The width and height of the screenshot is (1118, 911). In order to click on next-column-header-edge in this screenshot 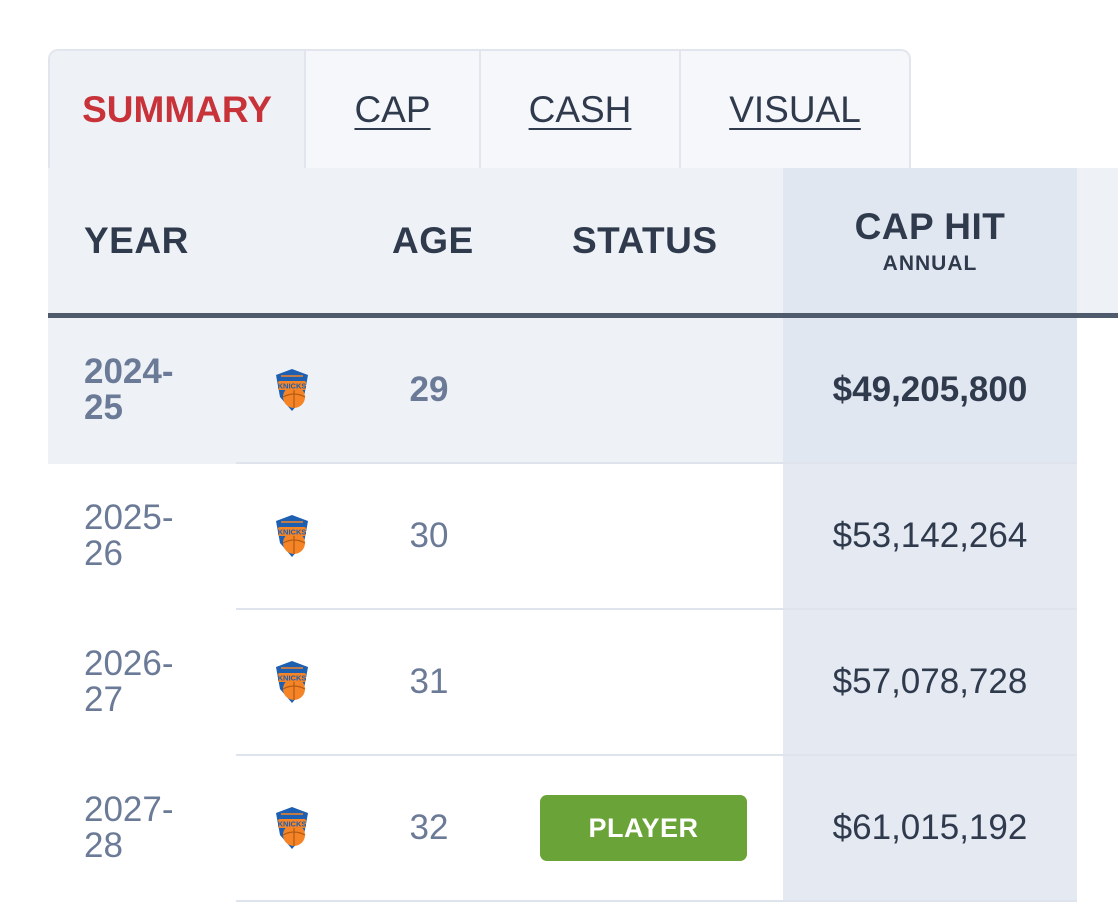, I will do `click(1097, 243)`.